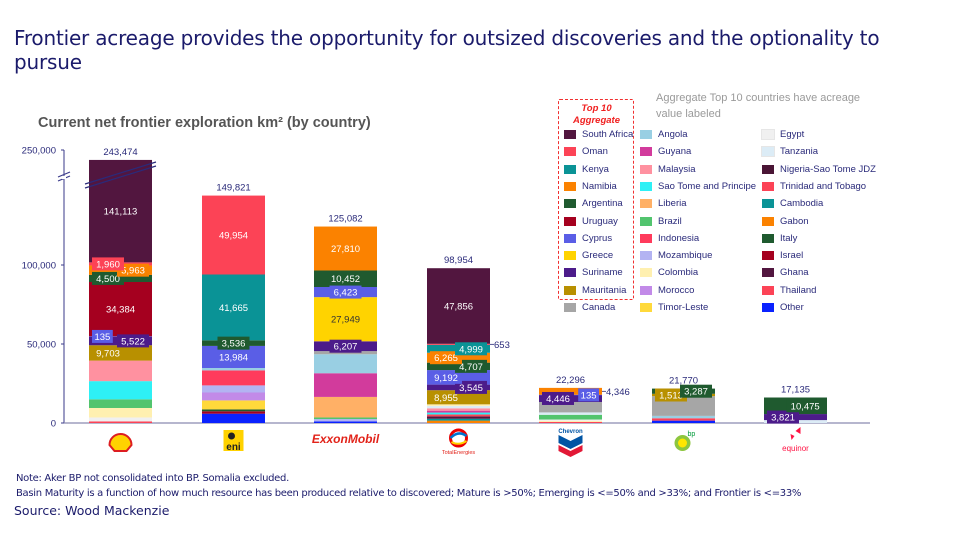 Image resolution: width=960 pixels, height=540 pixels. Describe the element at coordinates (121, 212) in the screenshot. I see `data-label: 141,113` at that location.